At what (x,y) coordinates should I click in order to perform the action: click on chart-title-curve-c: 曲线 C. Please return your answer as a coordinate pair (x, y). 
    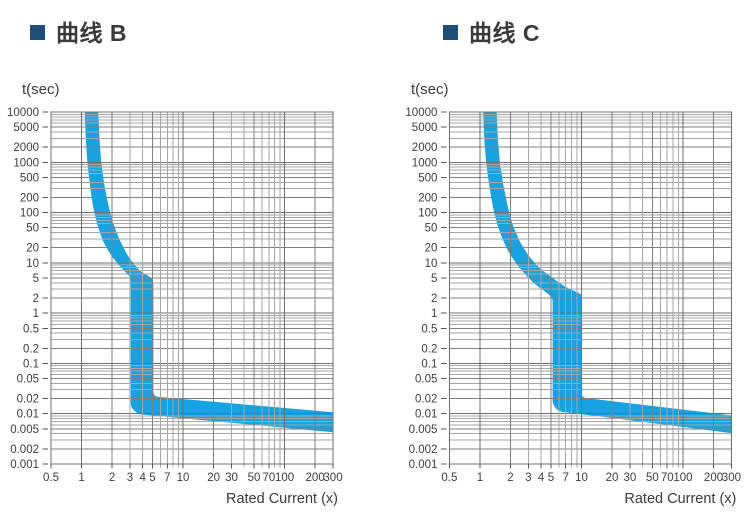
    Looking at the image, I should click on (491, 31).